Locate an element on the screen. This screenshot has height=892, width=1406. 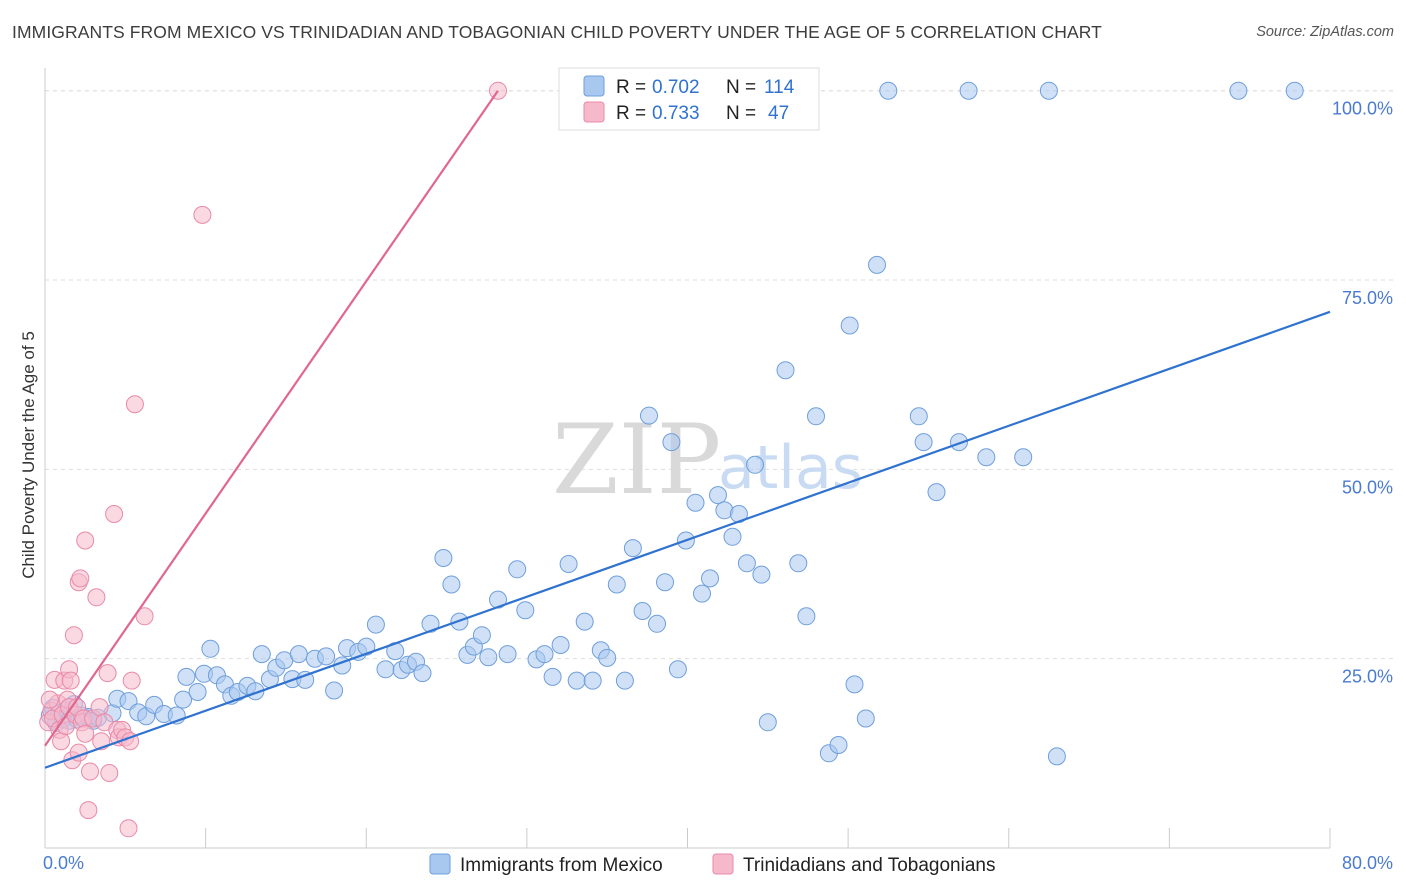
stats-legend-swatch-pink is located at coordinates (594, 112).